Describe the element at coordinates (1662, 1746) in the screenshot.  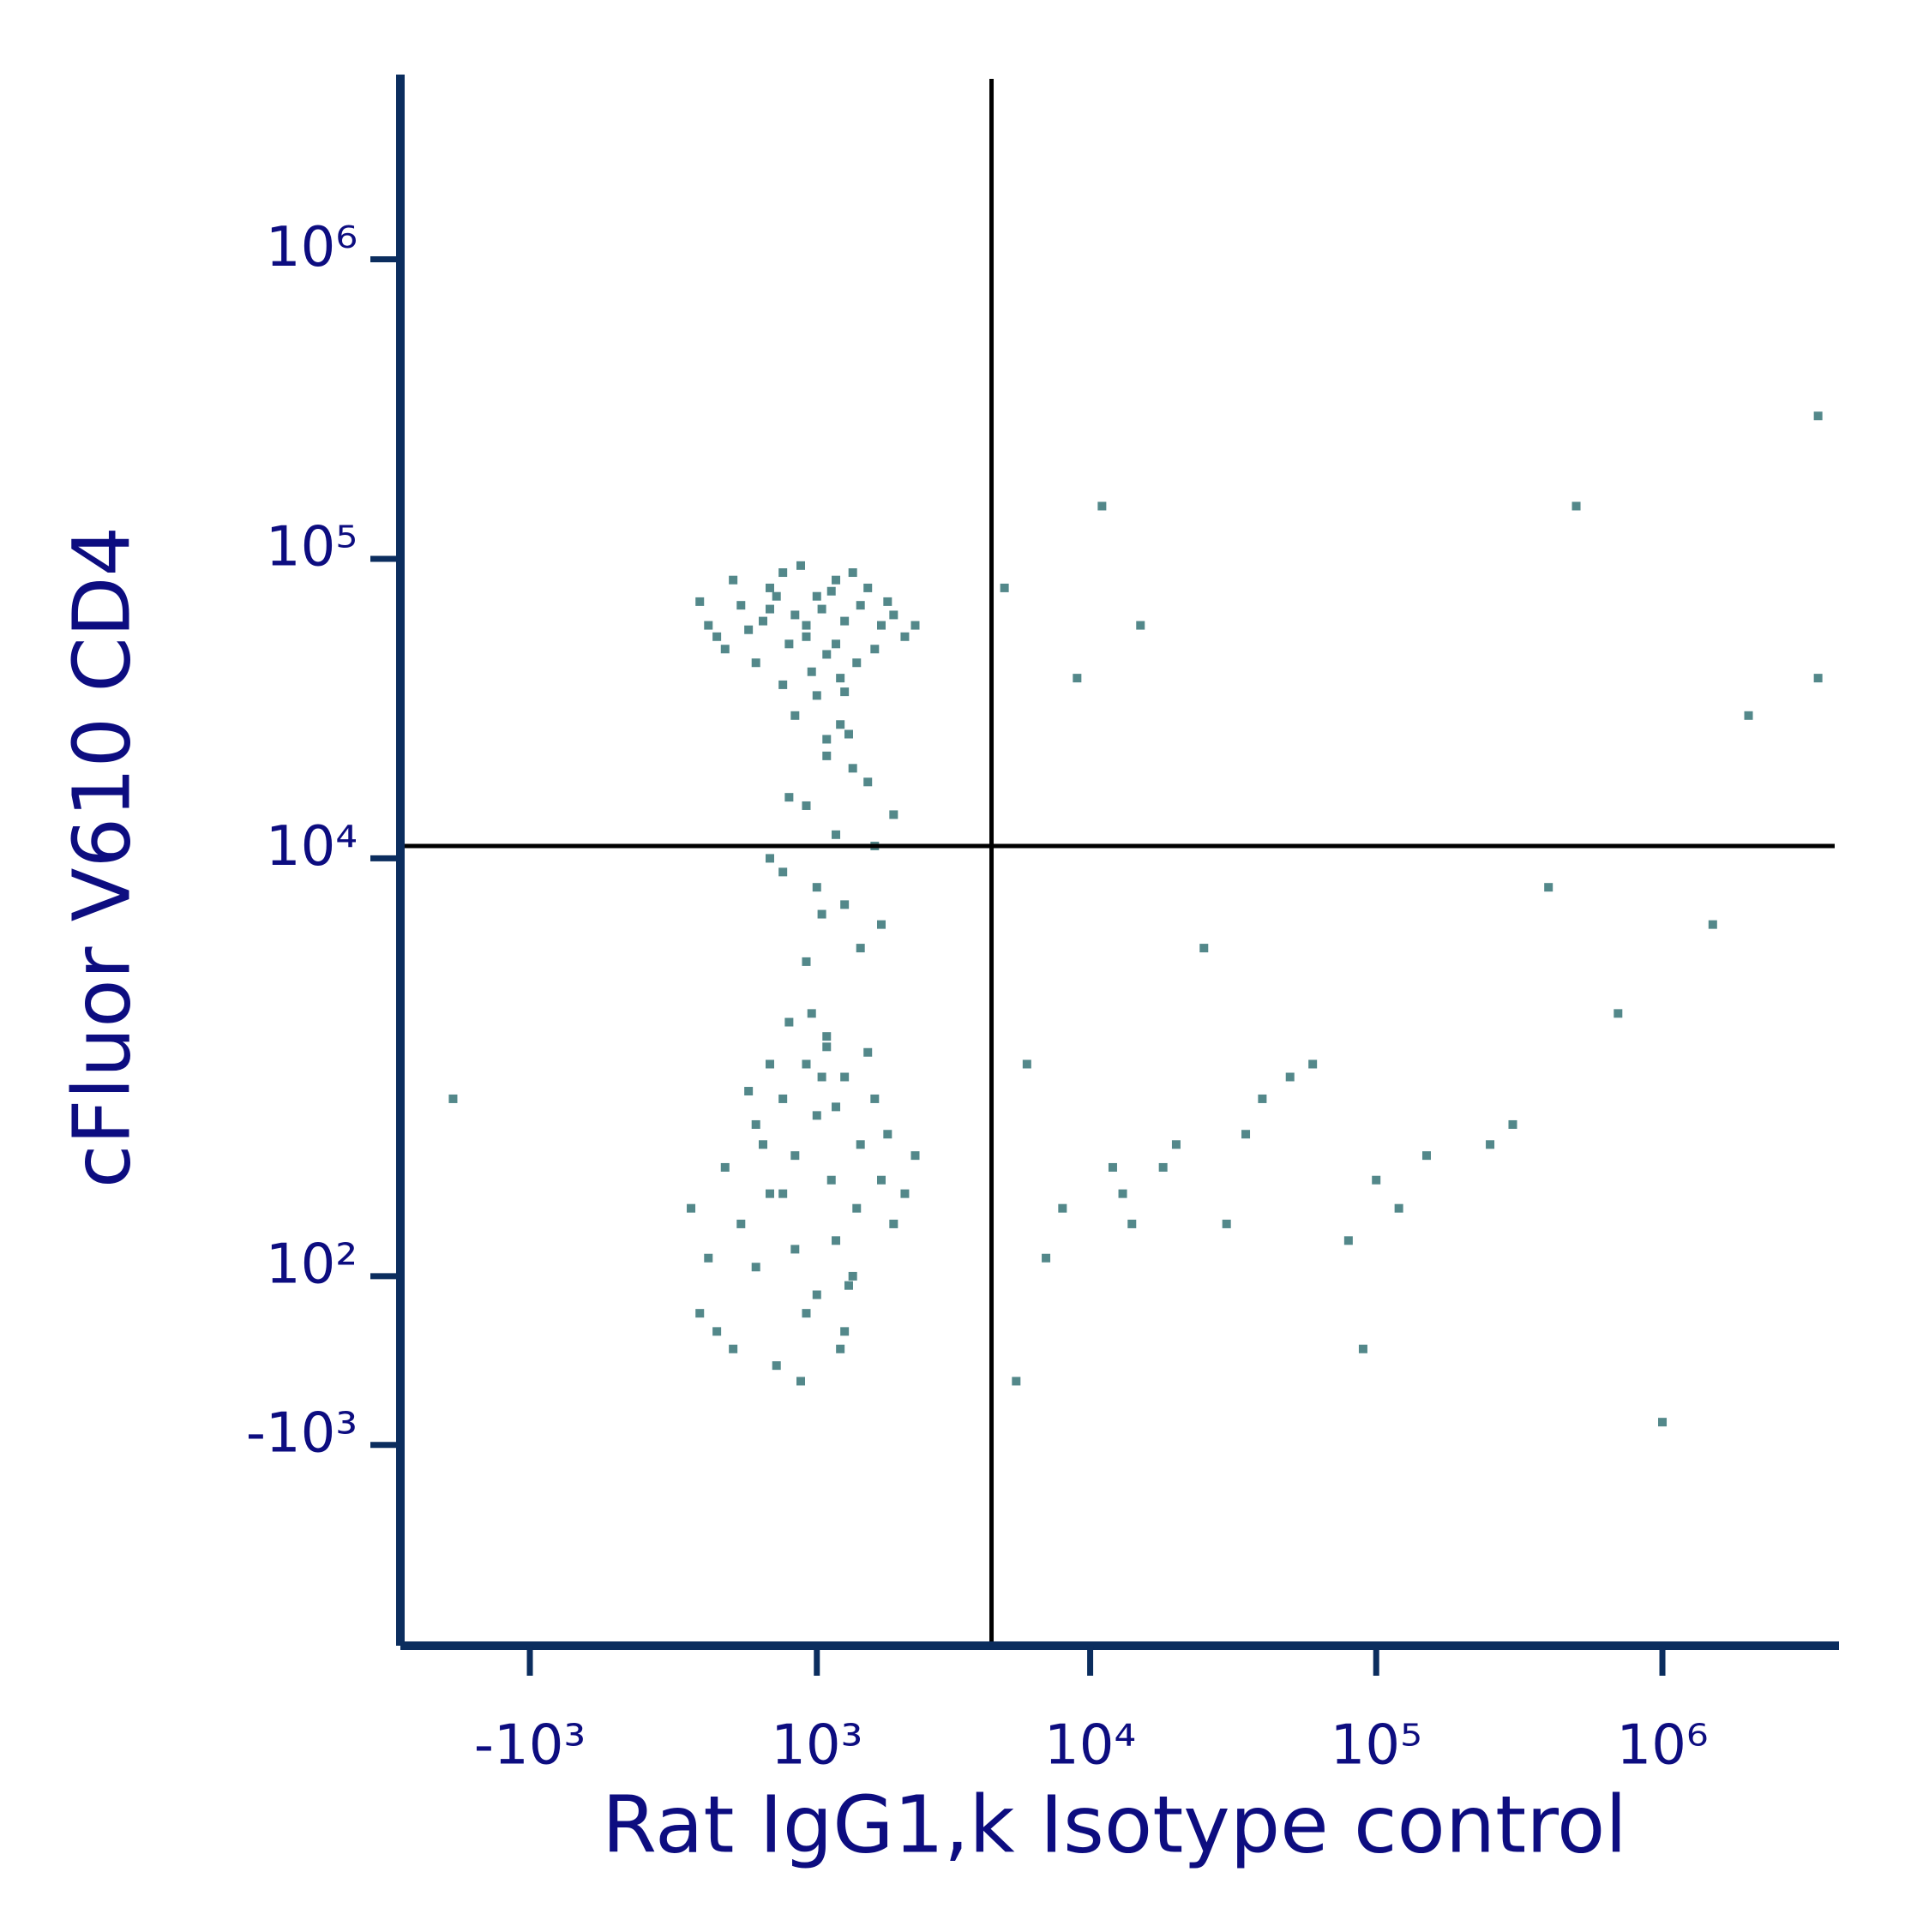
I see `x-tick-label: 10⁶` at that location.